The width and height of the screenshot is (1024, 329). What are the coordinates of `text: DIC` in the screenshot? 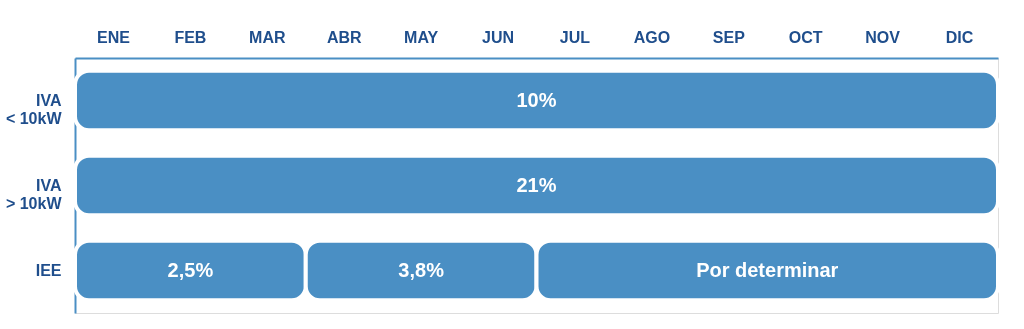 It's located at (959, 37).